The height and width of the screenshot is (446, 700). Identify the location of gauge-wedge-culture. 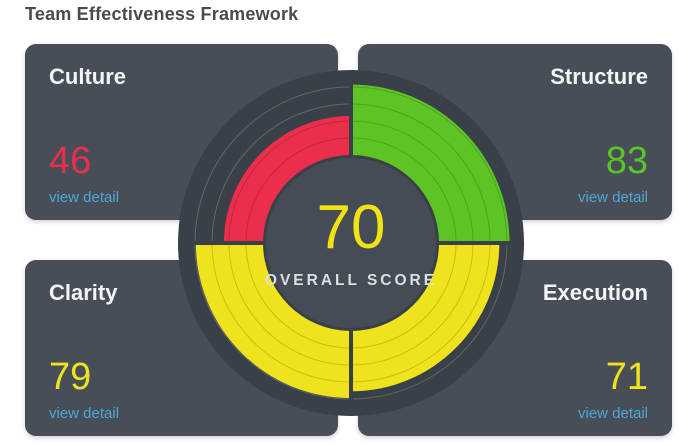
(287, 179).